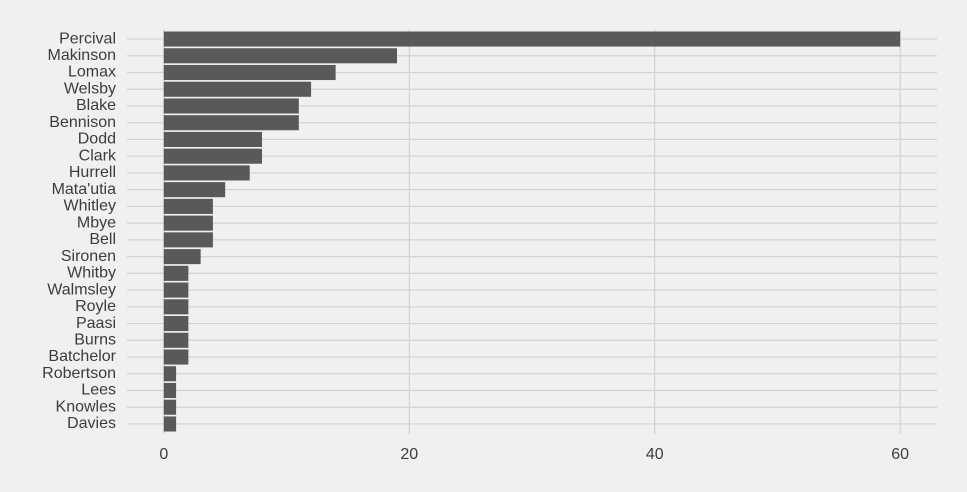 Image resolution: width=967 pixels, height=492 pixels. Describe the element at coordinates (96, 222) in the screenshot. I see `y-tick-label: Mbye` at that location.